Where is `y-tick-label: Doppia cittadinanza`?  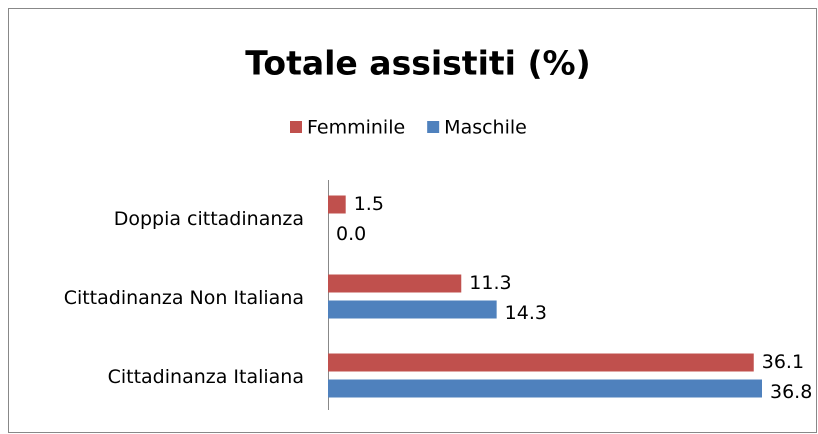
y-tick-label: Doppia cittadinanza is located at coordinates (209, 219).